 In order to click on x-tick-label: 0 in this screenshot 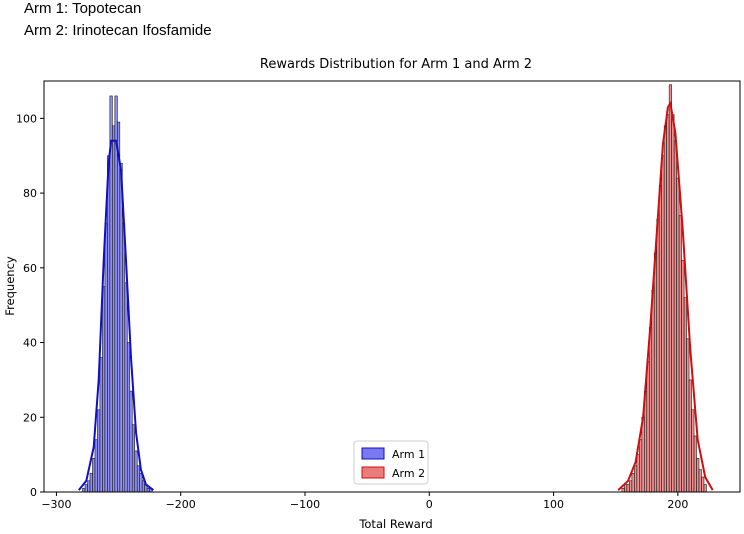, I will do `click(429, 504)`.